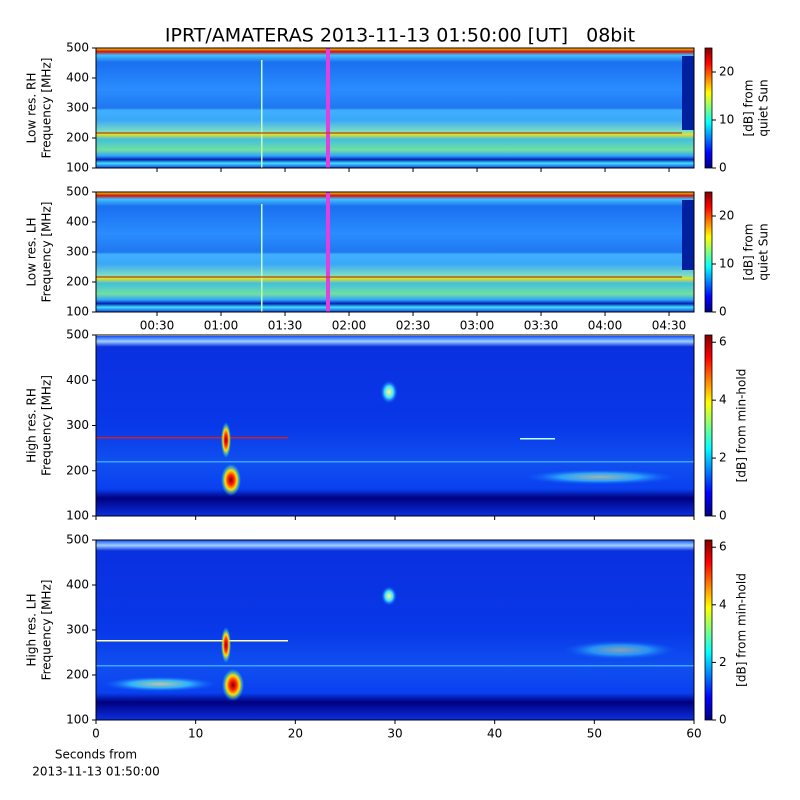 The image size is (800, 800). I want to click on x-tick-label: 04:30, so click(669, 326).